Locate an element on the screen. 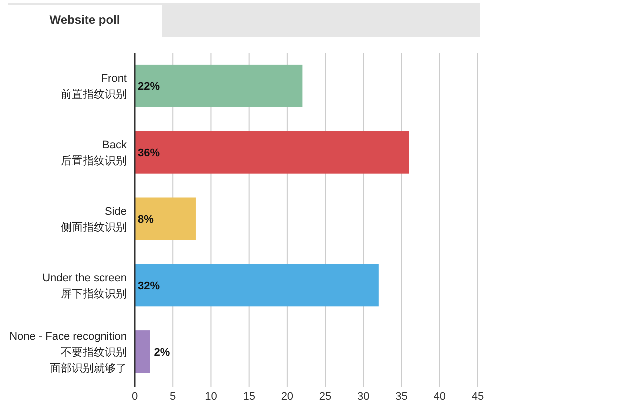 The width and height of the screenshot is (630, 413). x-tick-label: 40 is located at coordinates (440, 397).